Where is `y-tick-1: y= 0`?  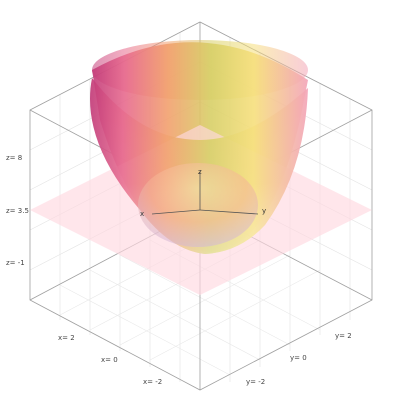 y-tick-1: y= 0 is located at coordinates (298, 358).